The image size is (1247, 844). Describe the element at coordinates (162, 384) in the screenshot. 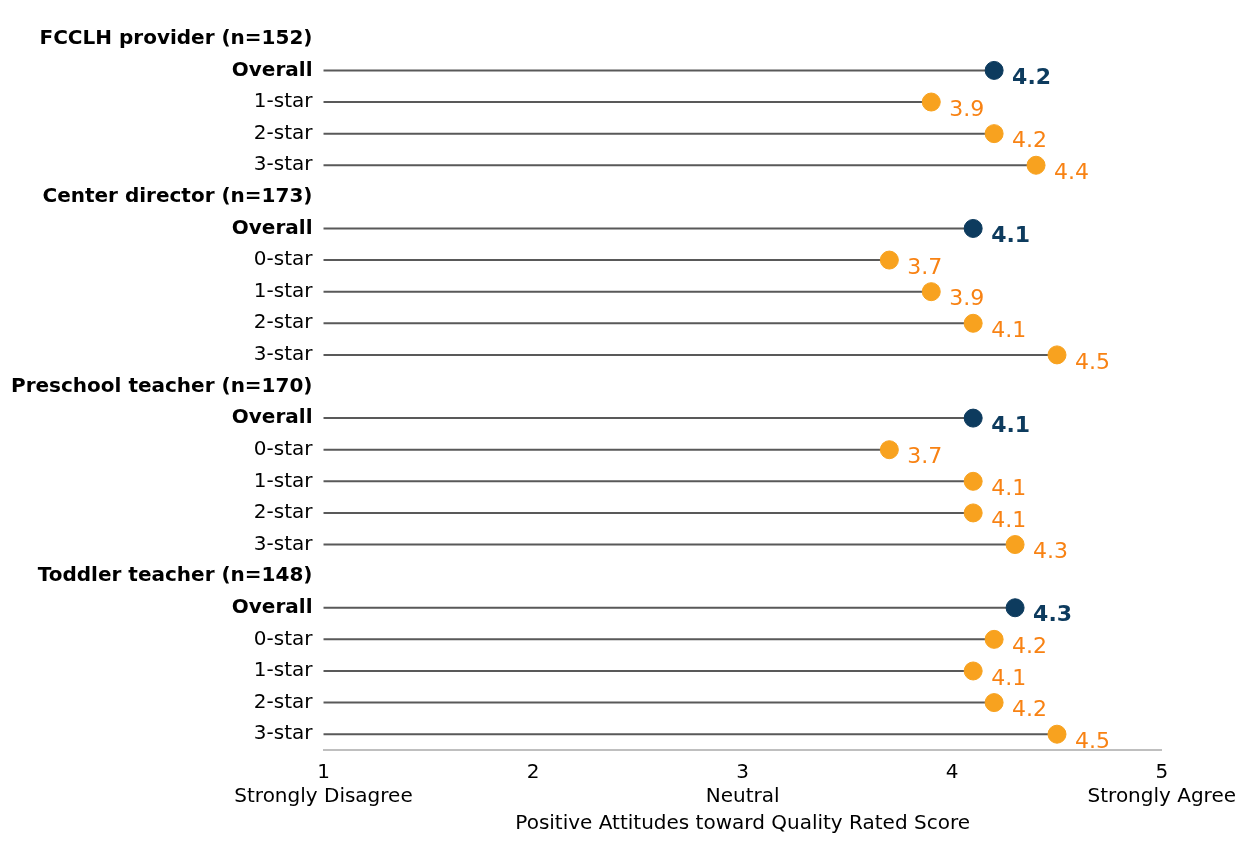

I see `y-tick-label: Preschool teacher (n=170)` at that location.